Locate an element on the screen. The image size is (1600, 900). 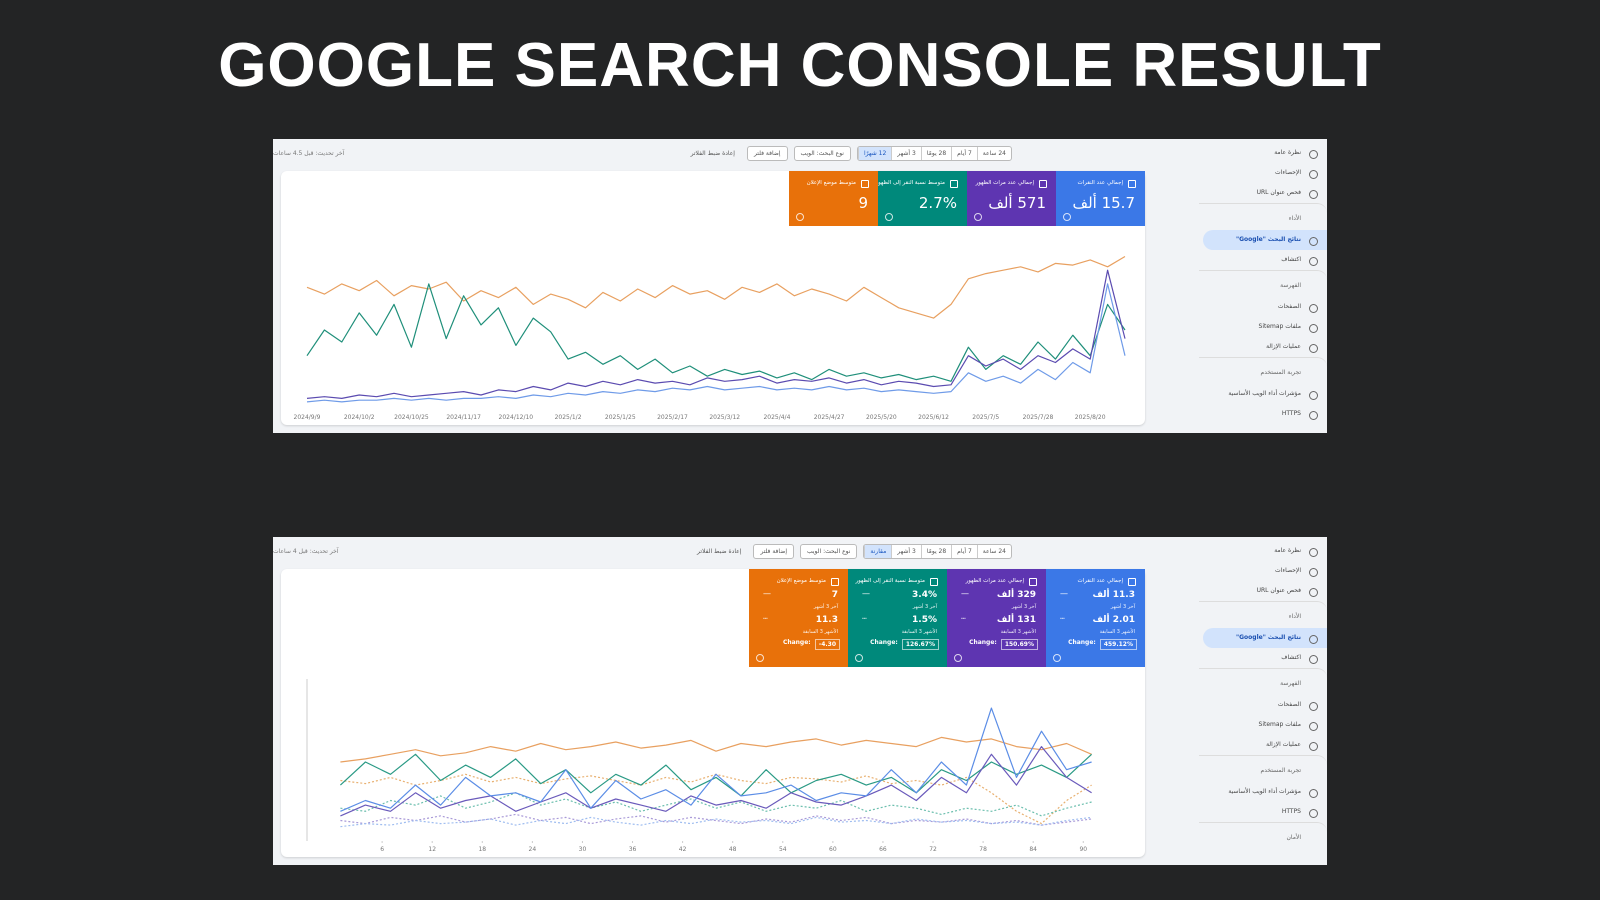
change-value: -4.30 is located at coordinates (827, 644).